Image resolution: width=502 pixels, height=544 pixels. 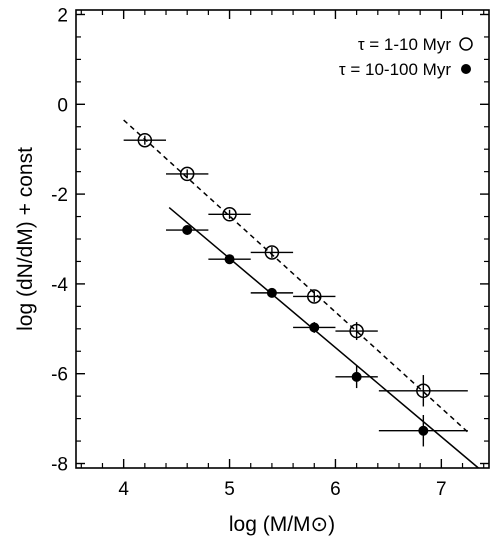 What do you see at coordinates (25, 239) in the screenshot?
I see `y-axis-title: log (dN/dM) + const` at bounding box center [25, 239].